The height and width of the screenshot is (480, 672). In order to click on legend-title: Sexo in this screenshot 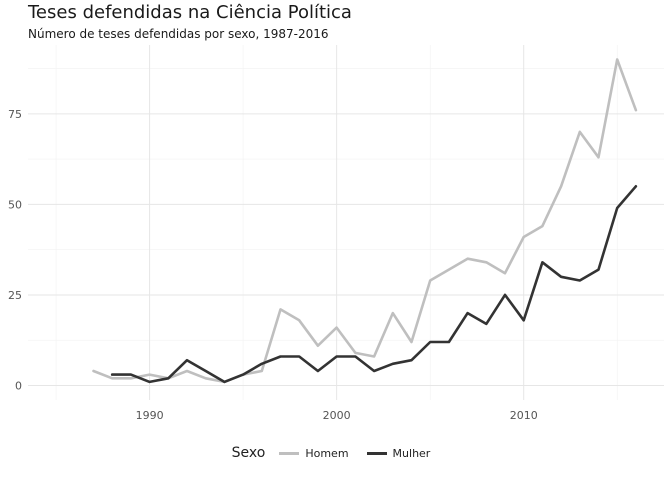, I will do `click(248, 453)`.